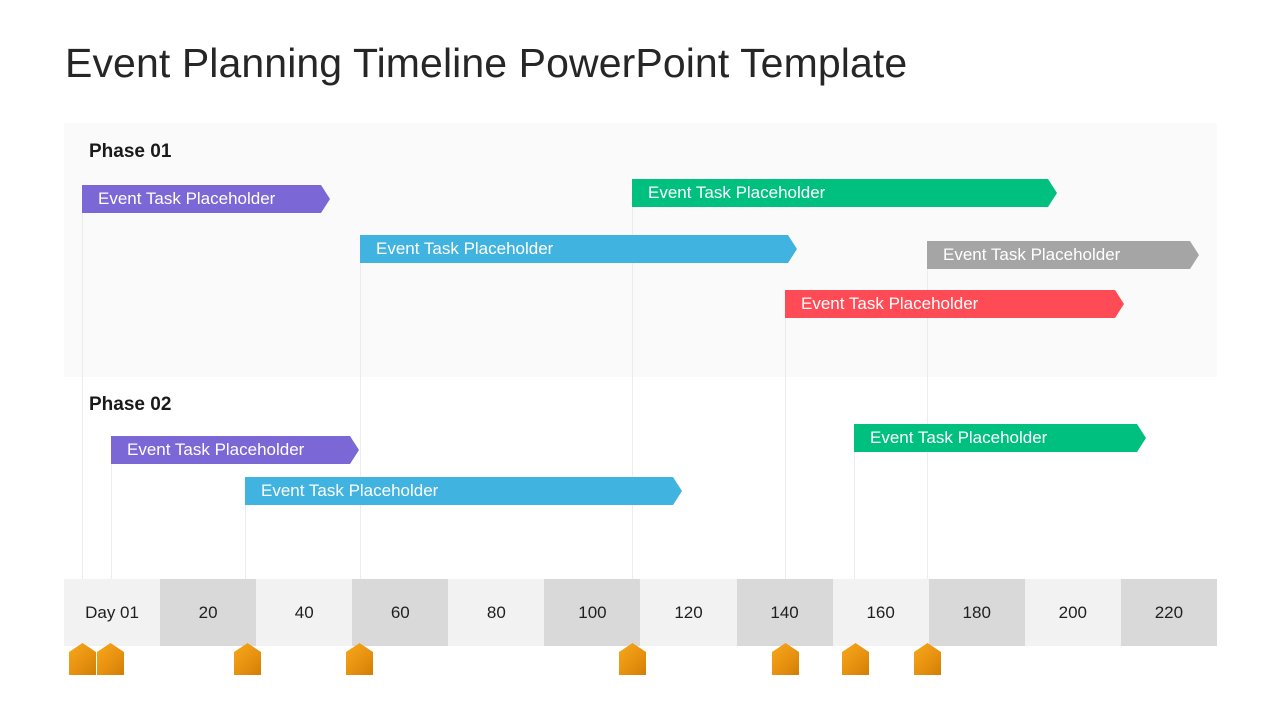  I want to click on axis-cell-20: 20, so click(208, 612).